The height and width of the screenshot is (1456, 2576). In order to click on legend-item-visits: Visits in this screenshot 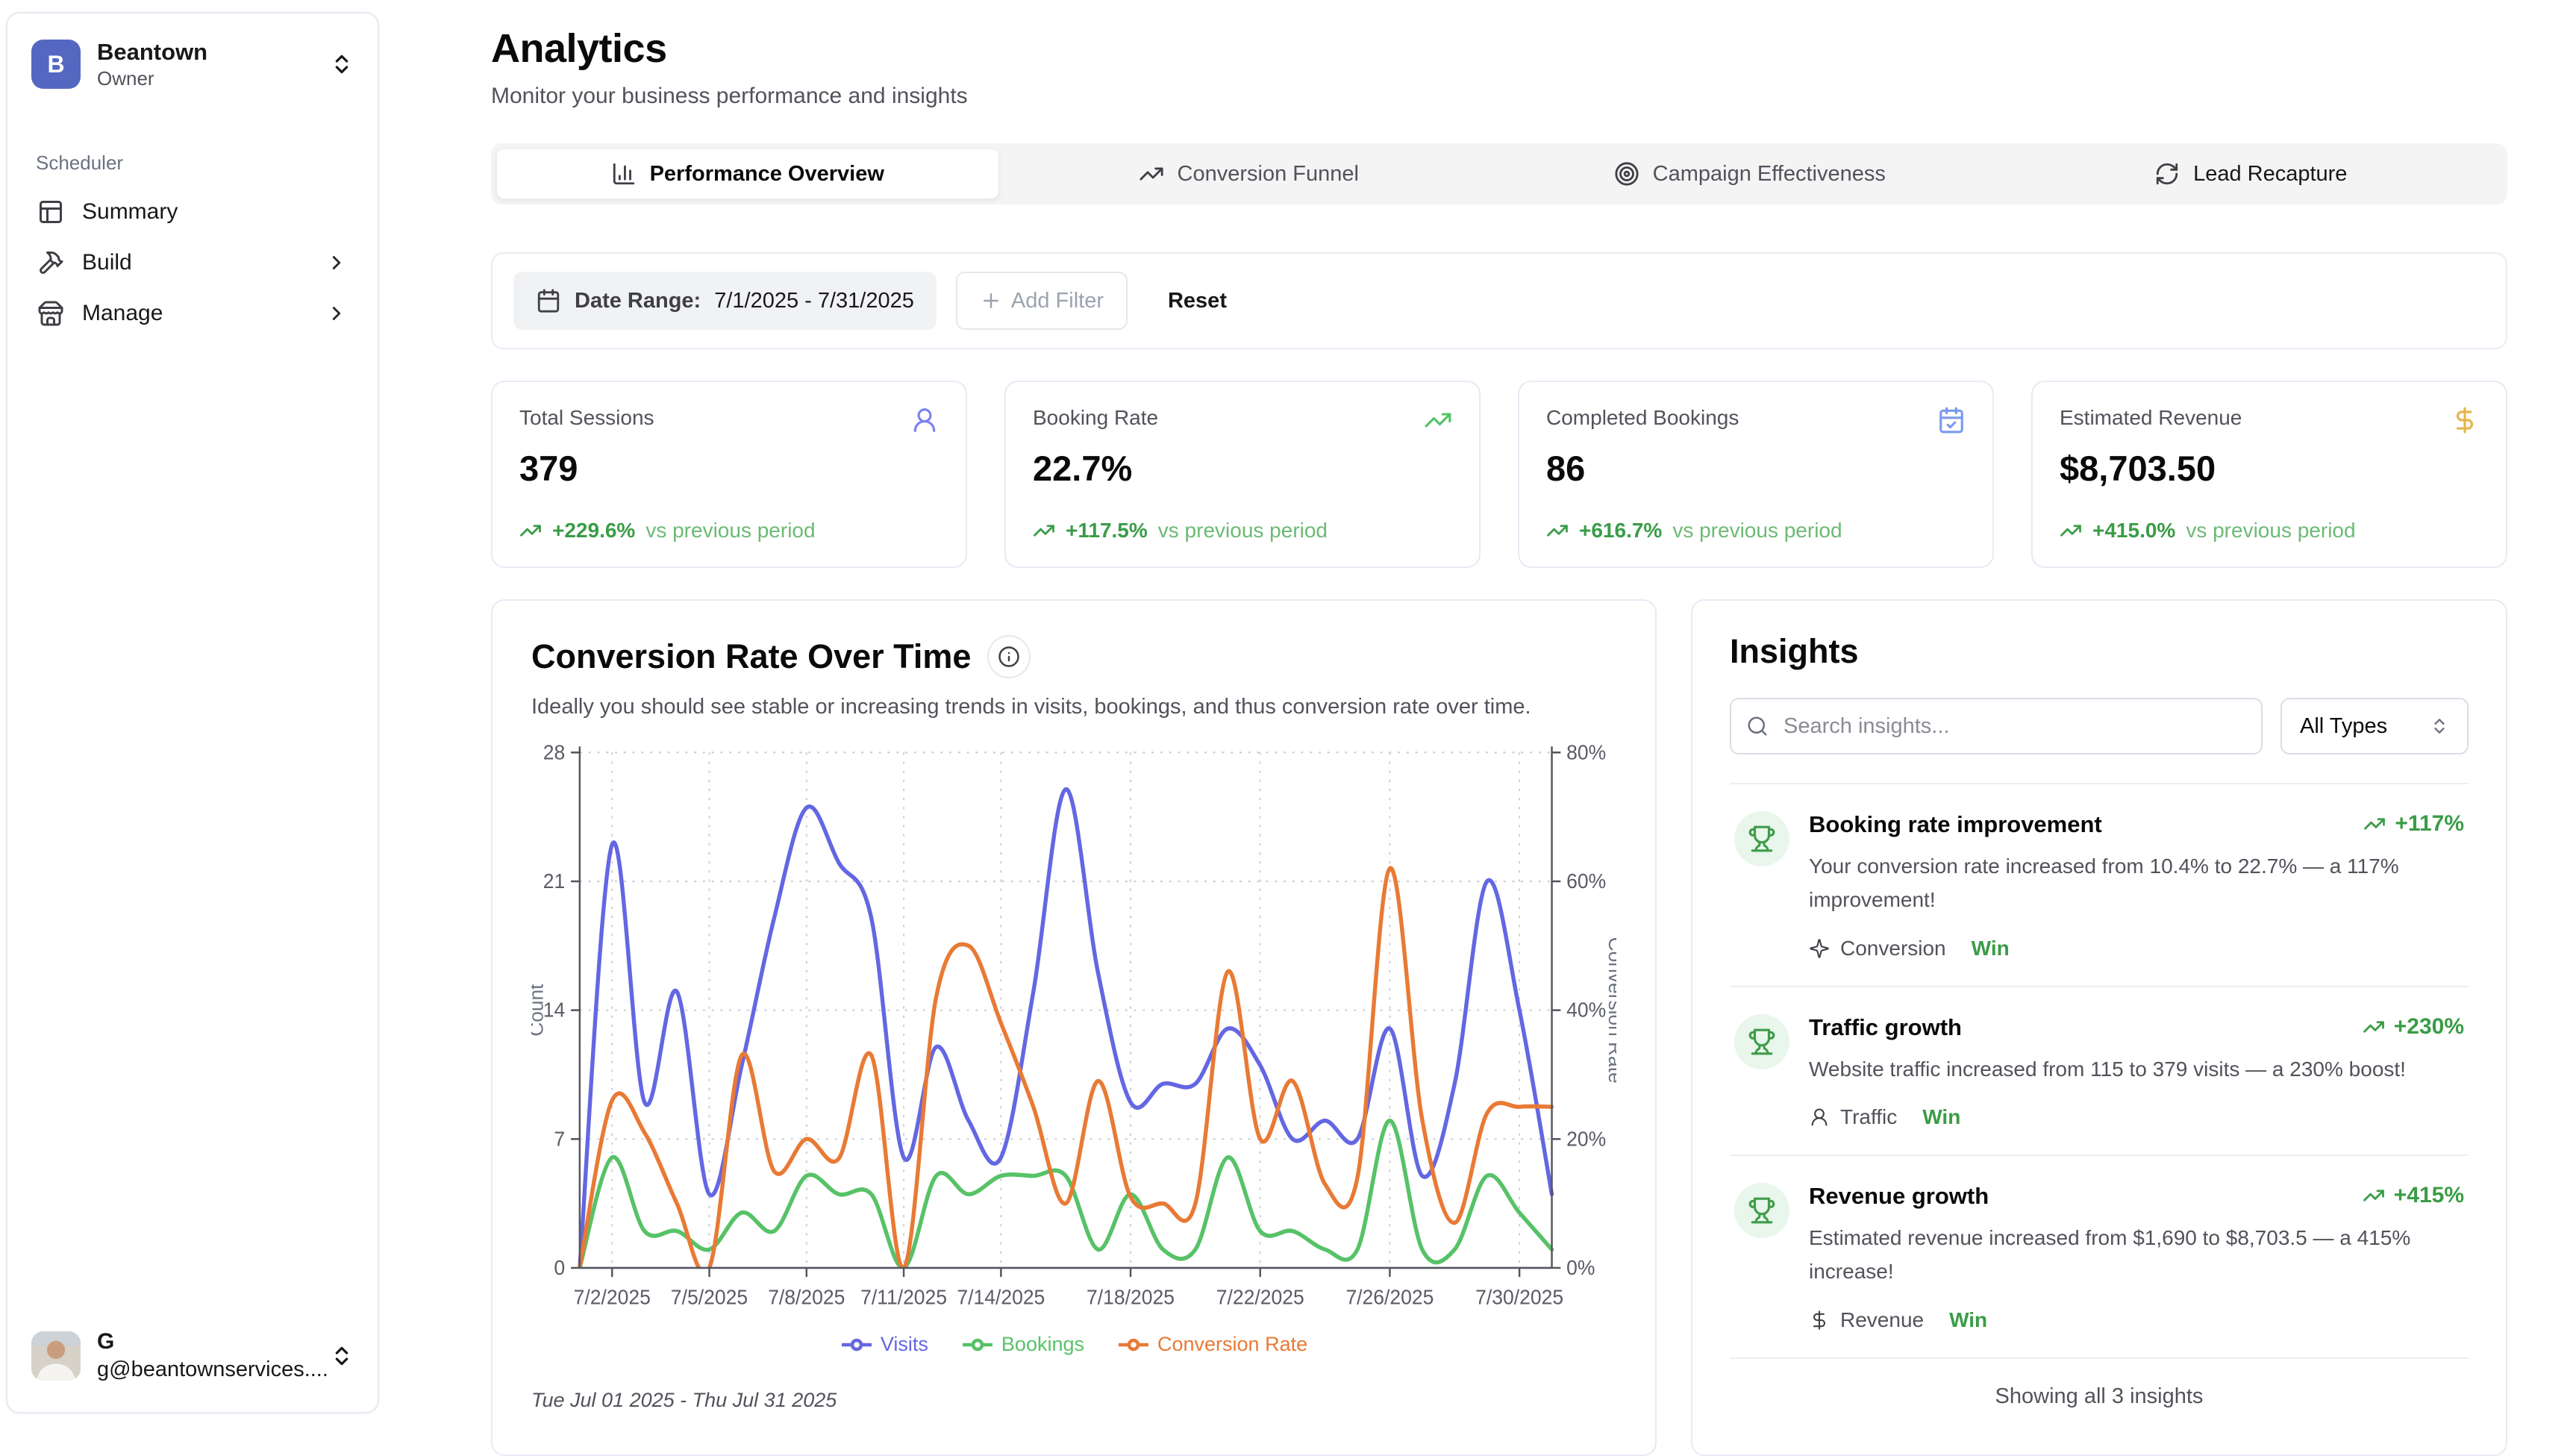, I will do `click(884, 1344)`.